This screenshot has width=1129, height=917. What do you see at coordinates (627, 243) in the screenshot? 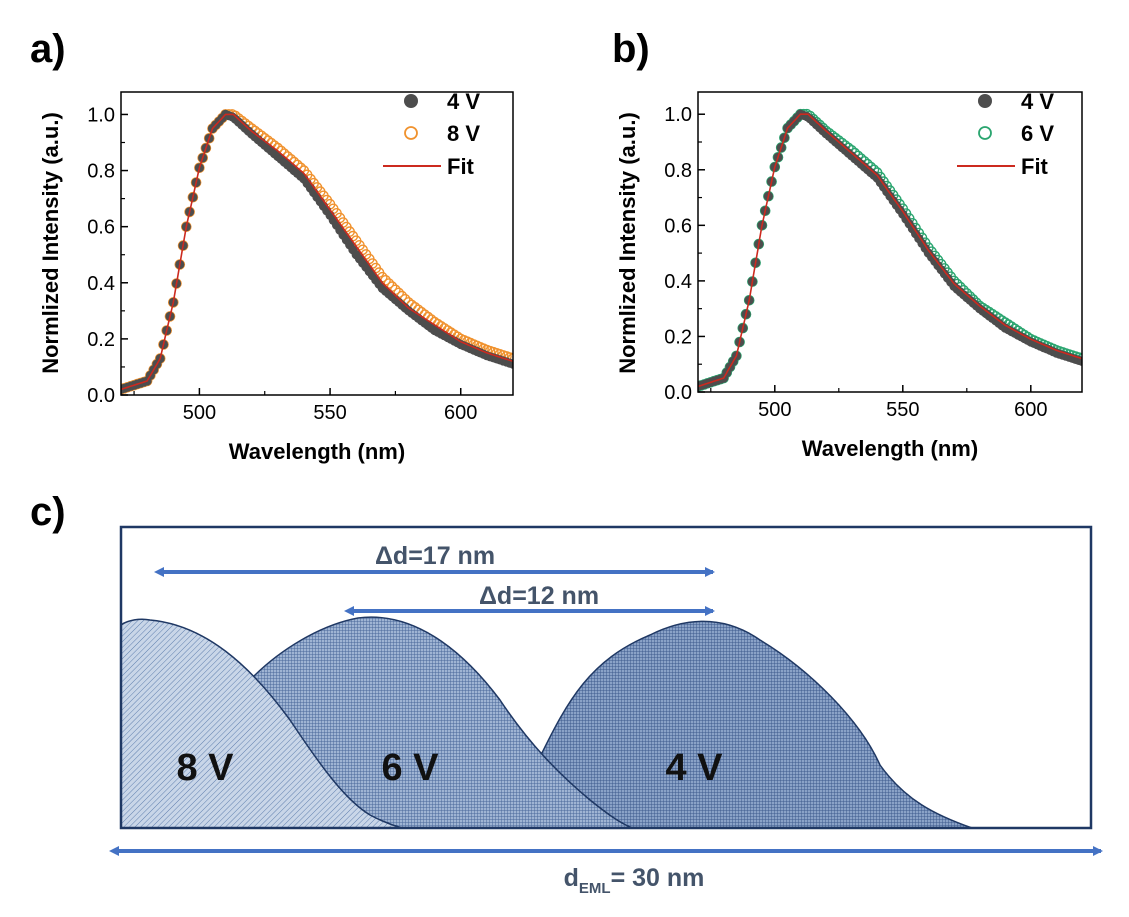
I see `chart-b-y-axis-label: Normlized Intensity (a.u.)` at bounding box center [627, 243].